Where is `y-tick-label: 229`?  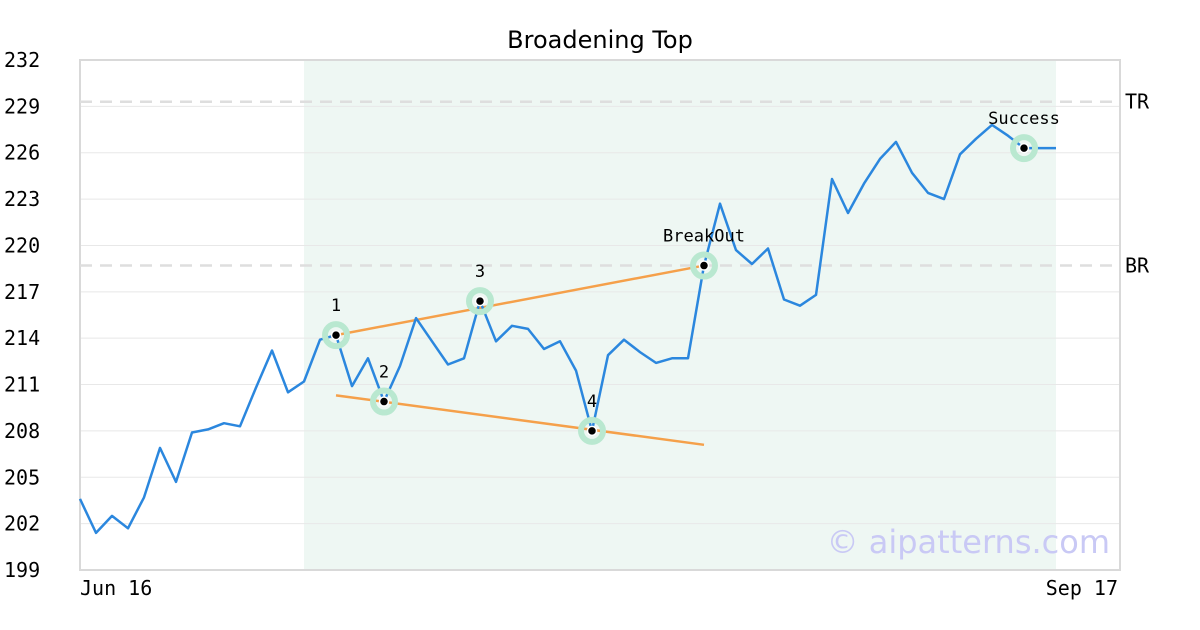 y-tick-label: 229 is located at coordinates (22, 106).